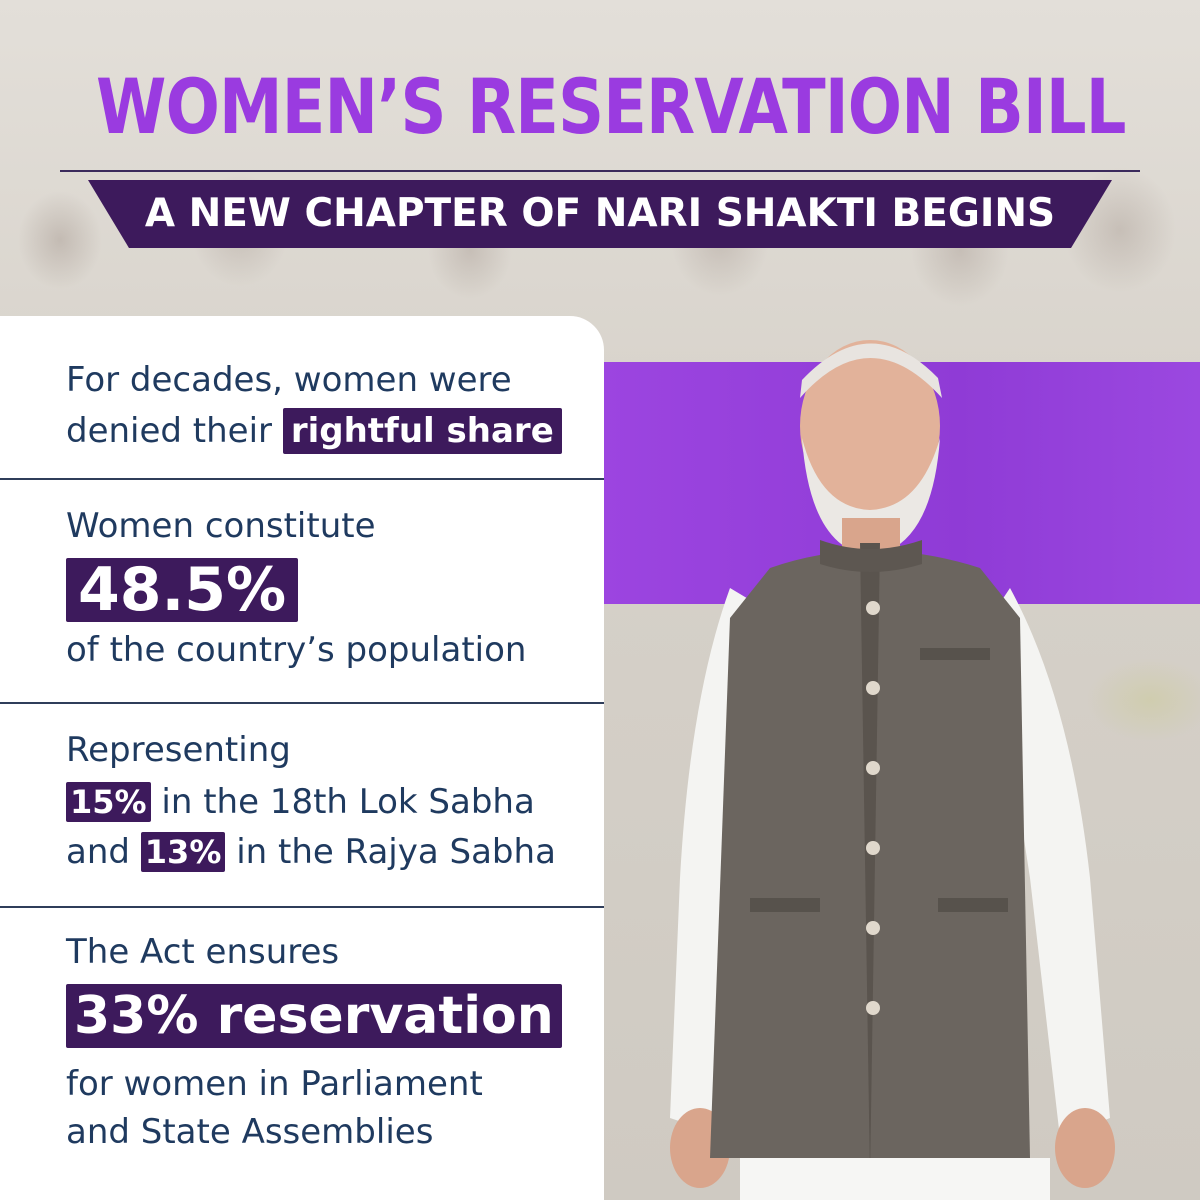 The width and height of the screenshot is (1200, 1200). What do you see at coordinates (178, 750) in the screenshot?
I see `section3-line1: Representing` at bounding box center [178, 750].